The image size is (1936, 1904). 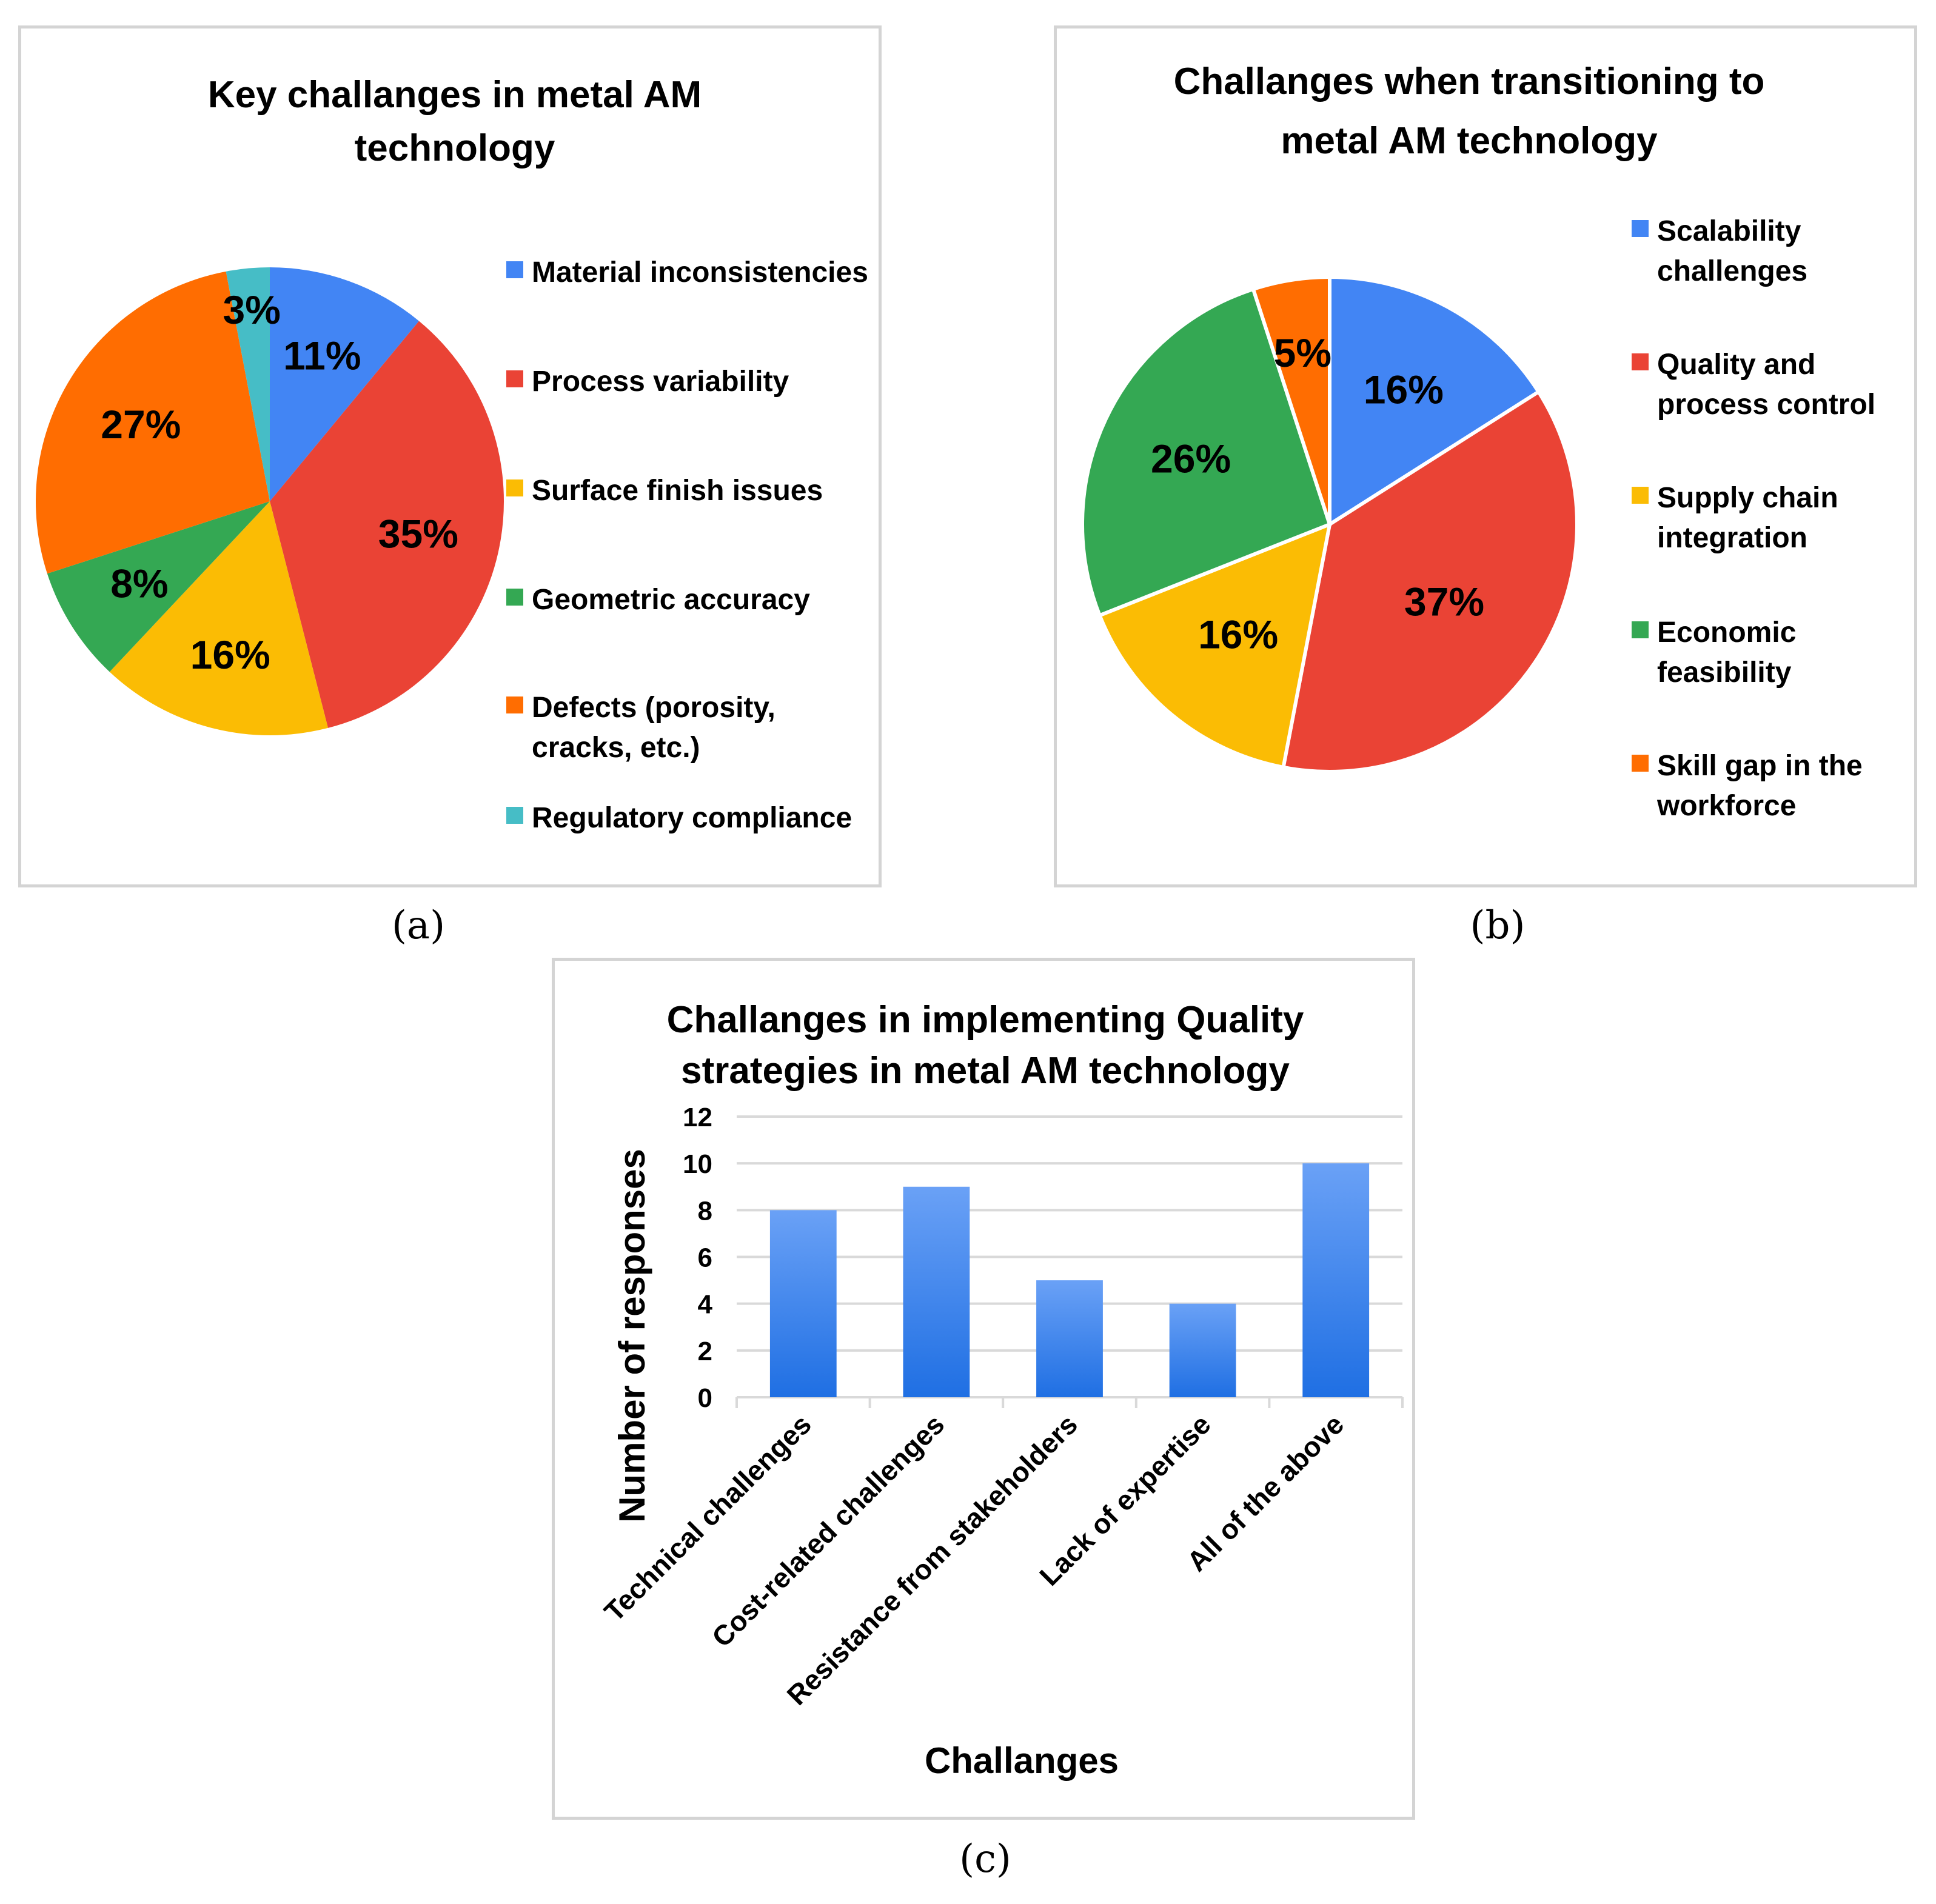 I want to click on chart-c-y-tick-10: 10, so click(x=697, y=1164).